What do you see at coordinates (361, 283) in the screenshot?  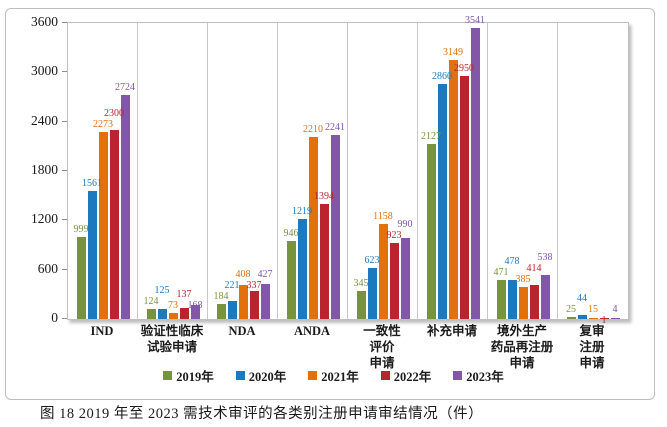 I see `bar-value-label: 345` at bounding box center [361, 283].